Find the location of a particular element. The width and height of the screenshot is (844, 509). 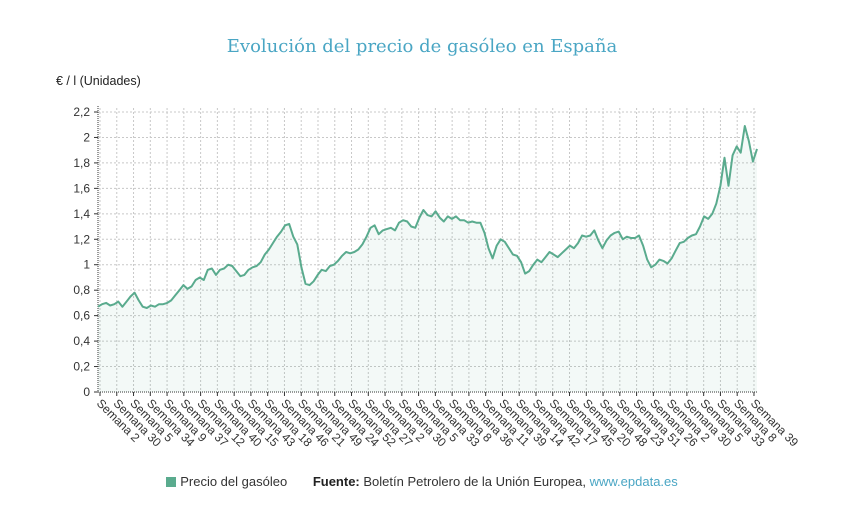

source-link: www.epdata.es is located at coordinates (633, 481).